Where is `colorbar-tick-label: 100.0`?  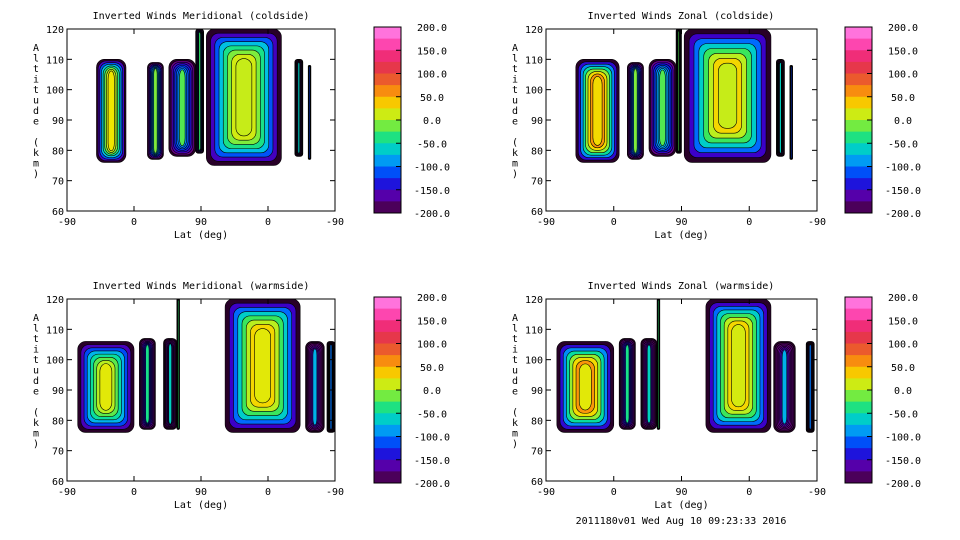
colorbar-tick-label: 100.0 is located at coordinates (432, 345).